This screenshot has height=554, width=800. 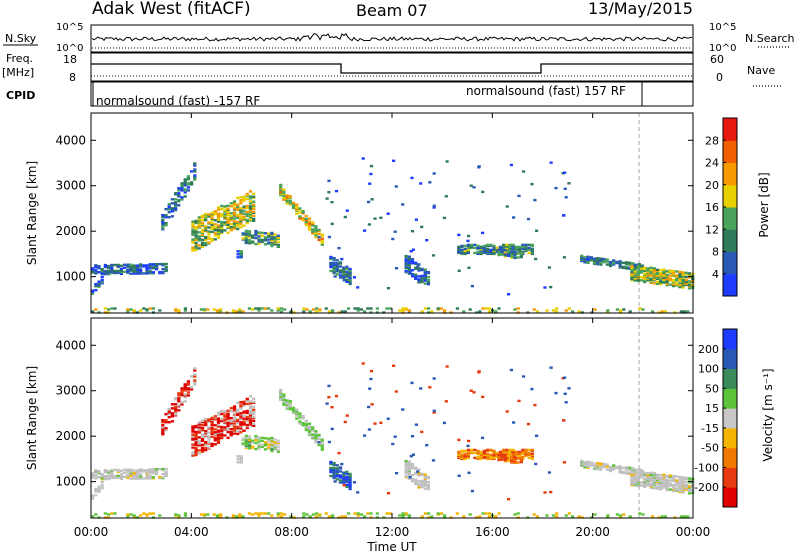 I want to click on velocity-ylabel: Slant Range [km], so click(x=32, y=418).